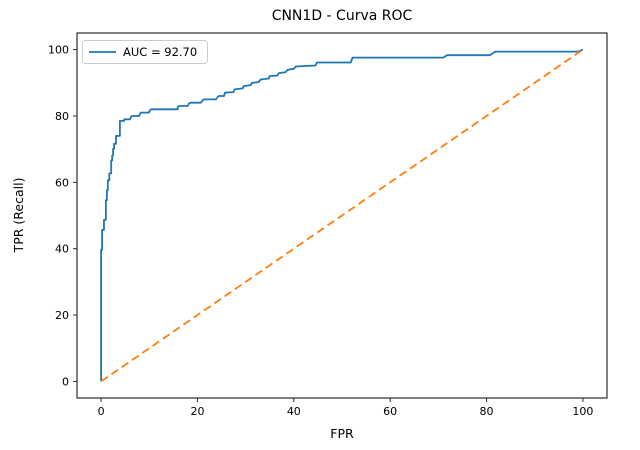 The width and height of the screenshot is (640, 450). I want to click on y-tick-label: 100, so click(58, 50).